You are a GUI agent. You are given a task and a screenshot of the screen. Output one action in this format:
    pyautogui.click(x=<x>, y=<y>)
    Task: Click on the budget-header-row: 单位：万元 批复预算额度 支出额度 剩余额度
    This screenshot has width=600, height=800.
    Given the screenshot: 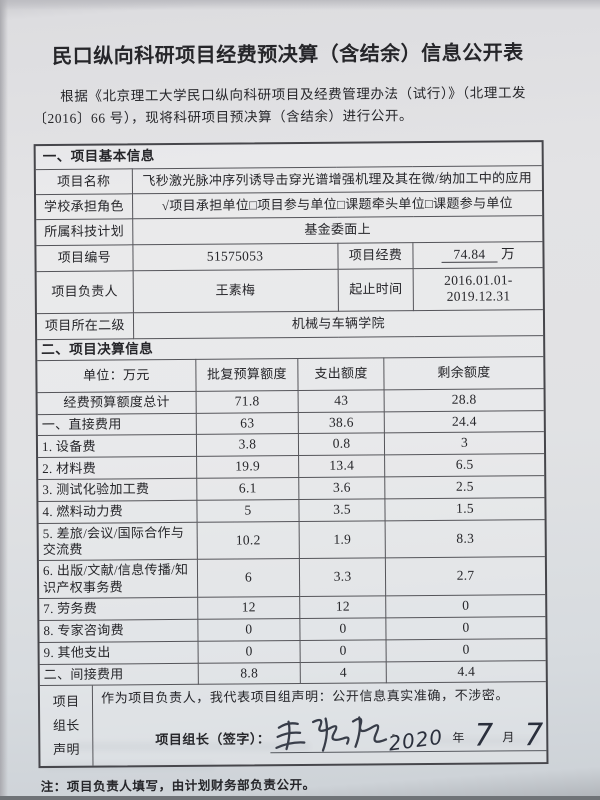 What is the action you would take?
    pyautogui.click(x=290, y=374)
    